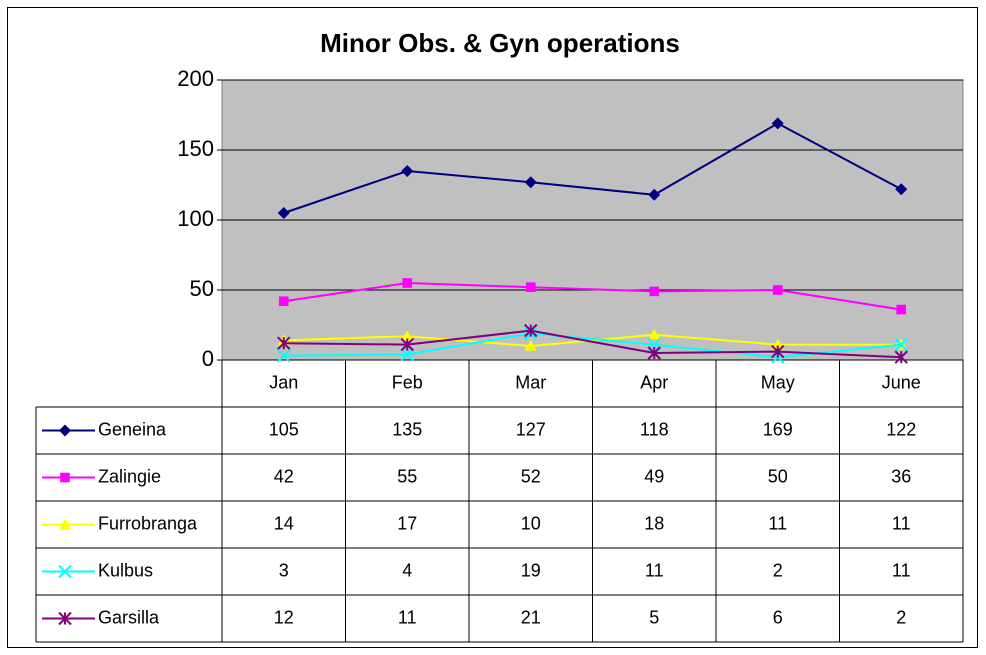 The image size is (986, 655). What do you see at coordinates (283, 382) in the screenshot?
I see `x-tick-label: Jan` at bounding box center [283, 382].